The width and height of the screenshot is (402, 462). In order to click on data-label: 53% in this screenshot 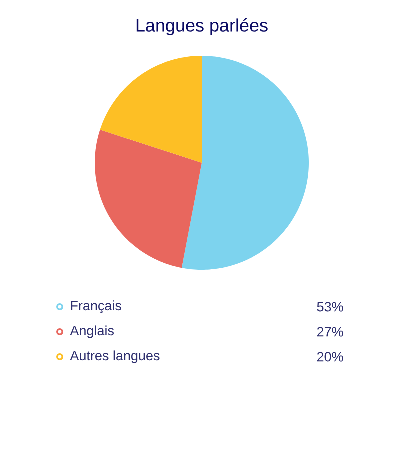, I will do `click(330, 307)`.